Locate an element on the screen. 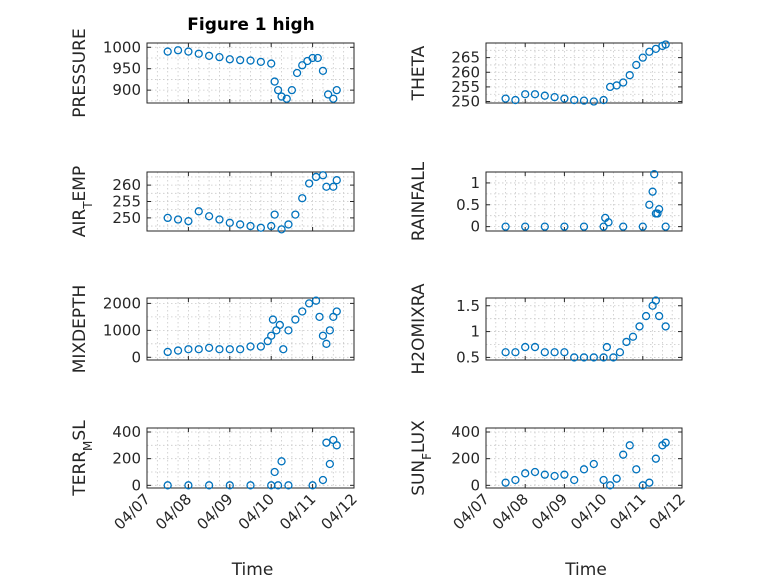 The height and width of the screenshot is (583, 778). y-tick-label: 255 is located at coordinates (126, 202).